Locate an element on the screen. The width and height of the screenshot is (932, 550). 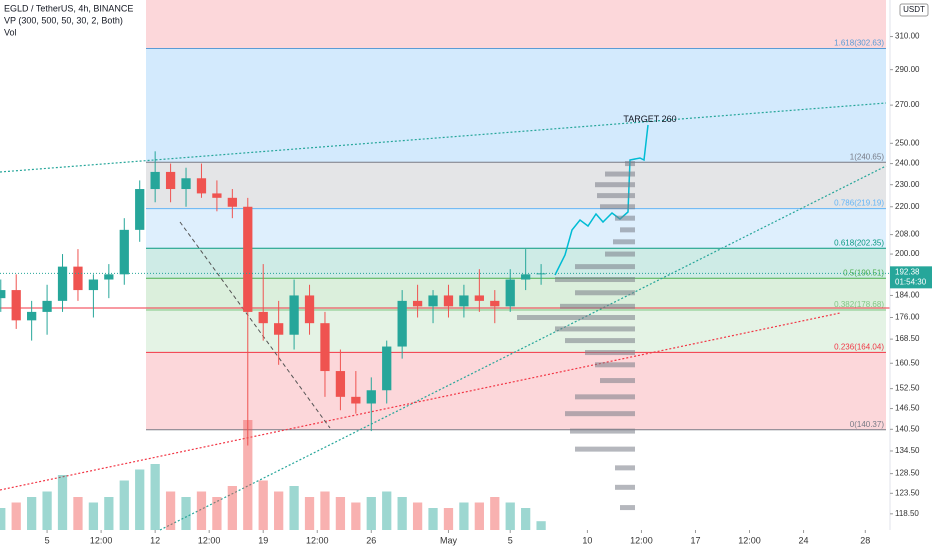
y-tick-label: 290.00 is located at coordinates (907, 69).